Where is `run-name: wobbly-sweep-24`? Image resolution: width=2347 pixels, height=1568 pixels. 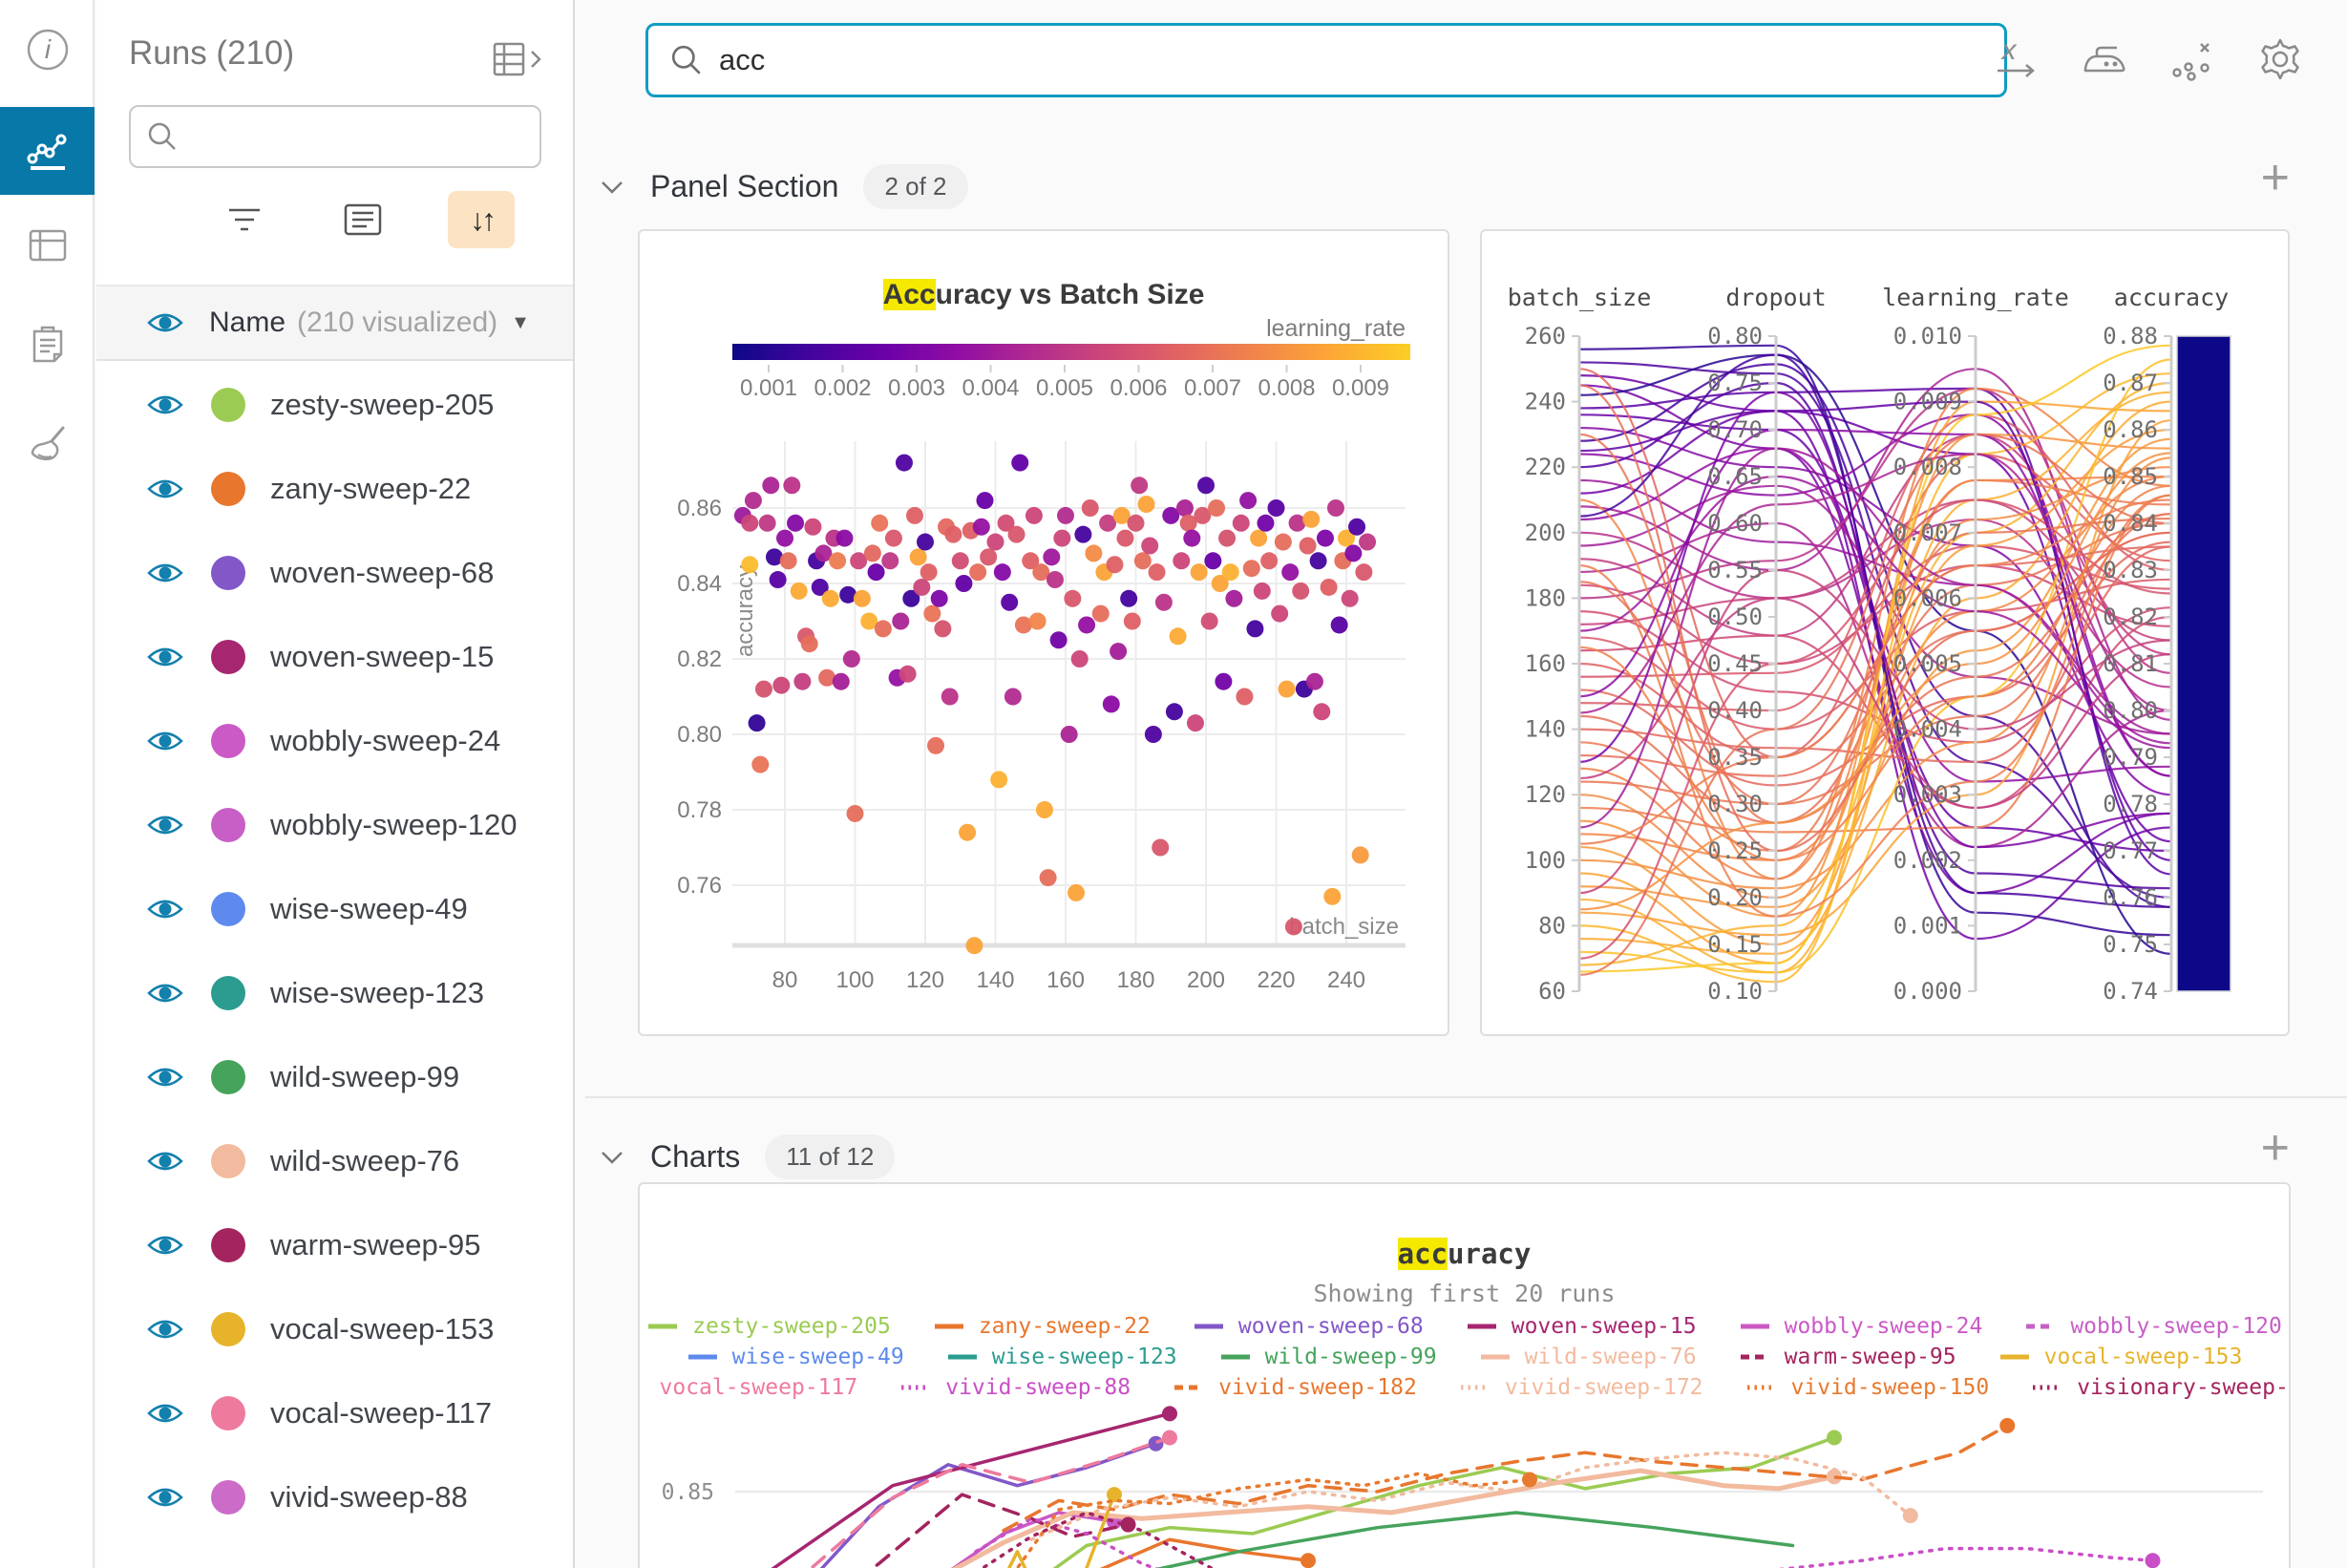 run-name: wobbly-sweep-24 is located at coordinates (385, 740).